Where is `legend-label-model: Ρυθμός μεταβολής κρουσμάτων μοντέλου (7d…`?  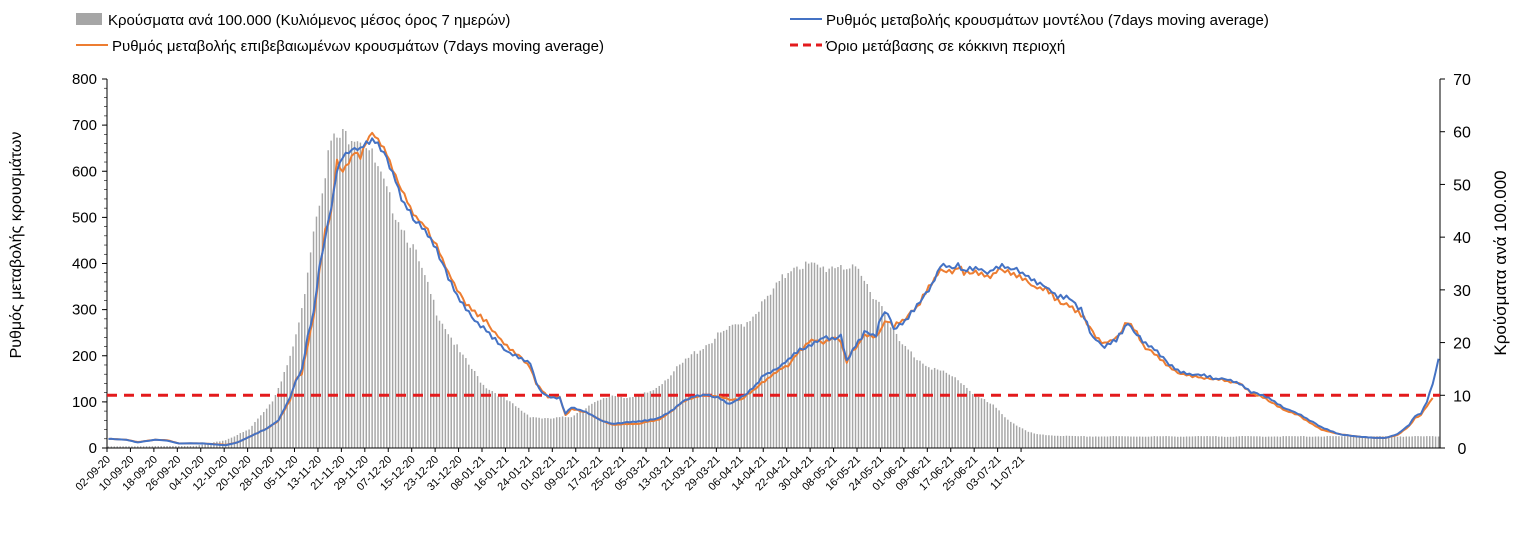
legend-label-model: Ρυθμός μεταβολής κρουσμάτων μοντέλου (7d… is located at coordinates (1047, 20).